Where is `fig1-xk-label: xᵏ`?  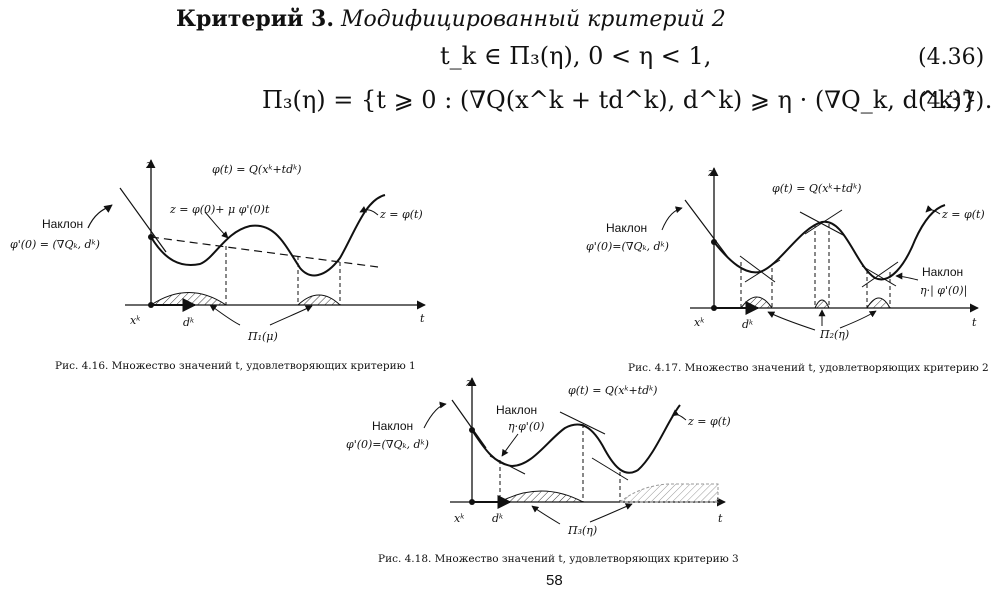 fig1-xk-label: xᵏ is located at coordinates (135, 320).